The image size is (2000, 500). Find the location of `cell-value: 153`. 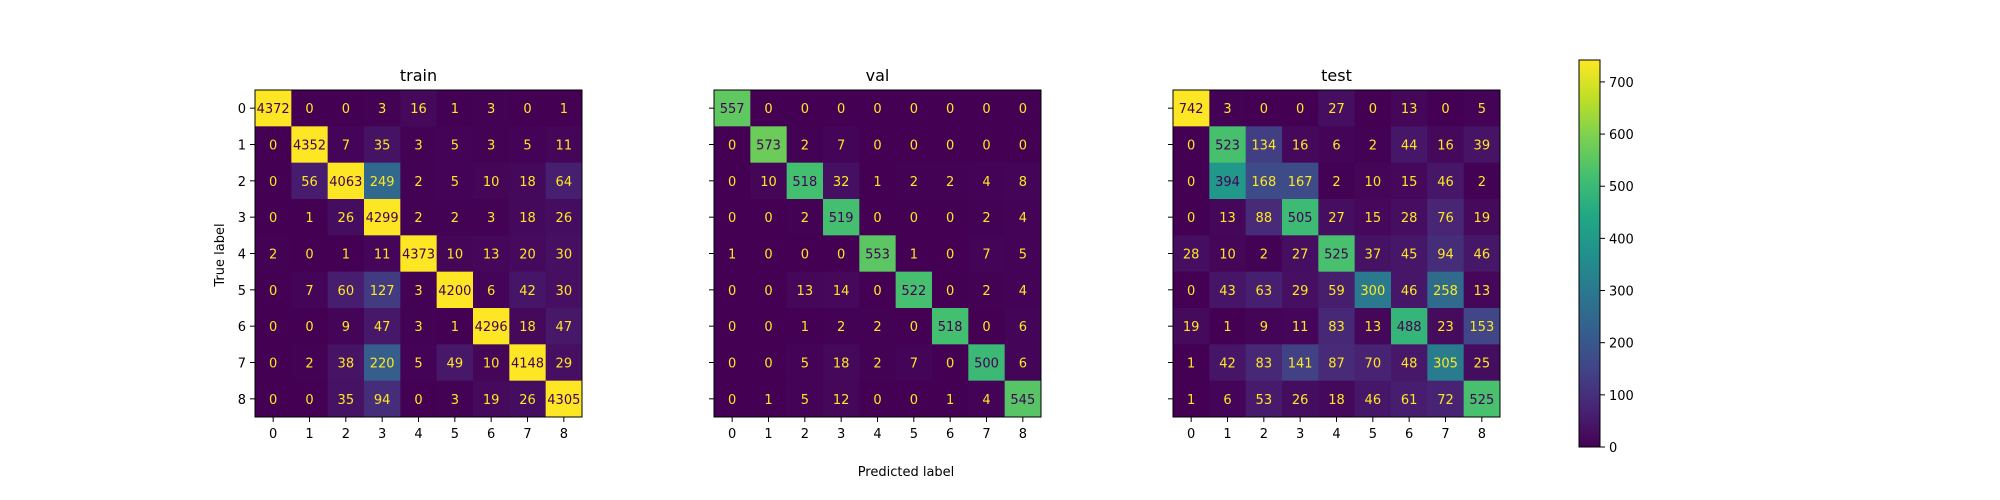

cell-value: 153 is located at coordinates (1481, 327).